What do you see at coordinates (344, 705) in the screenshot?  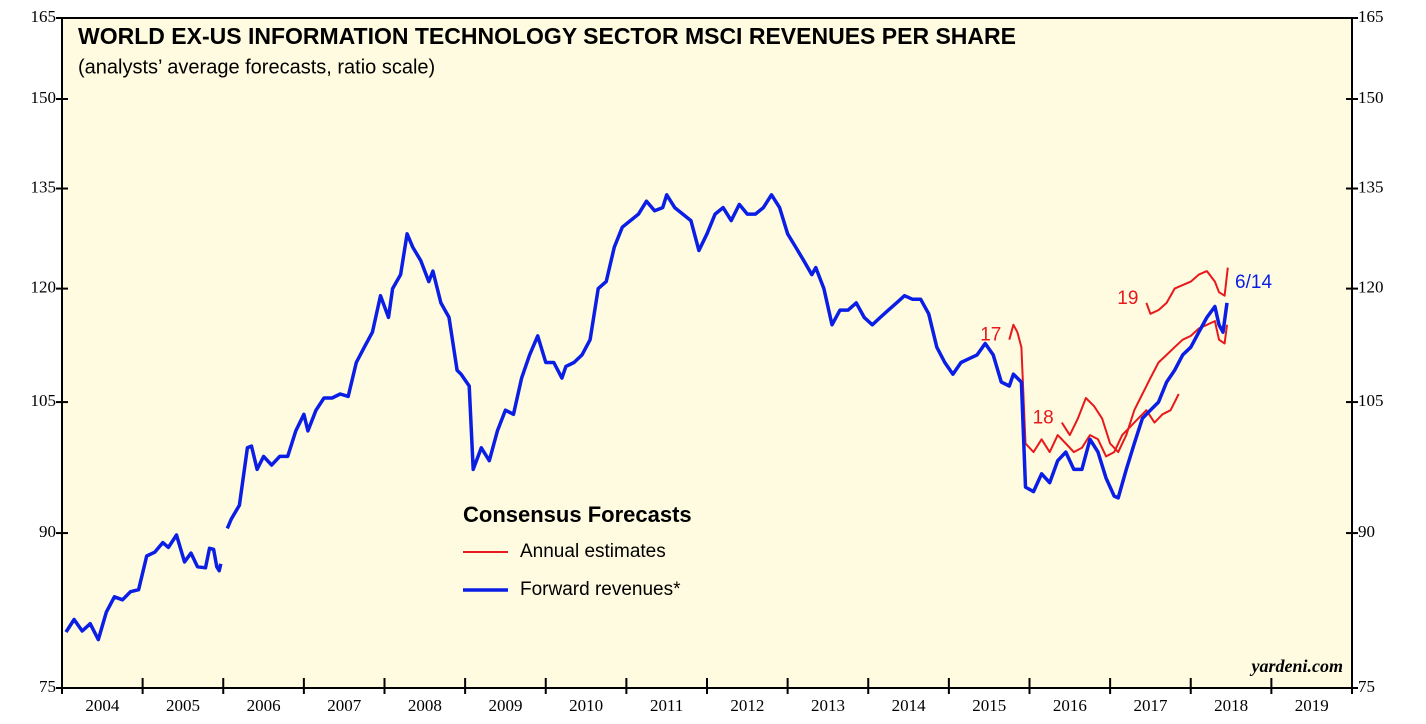 I see `x-tick-label: 2007` at bounding box center [344, 705].